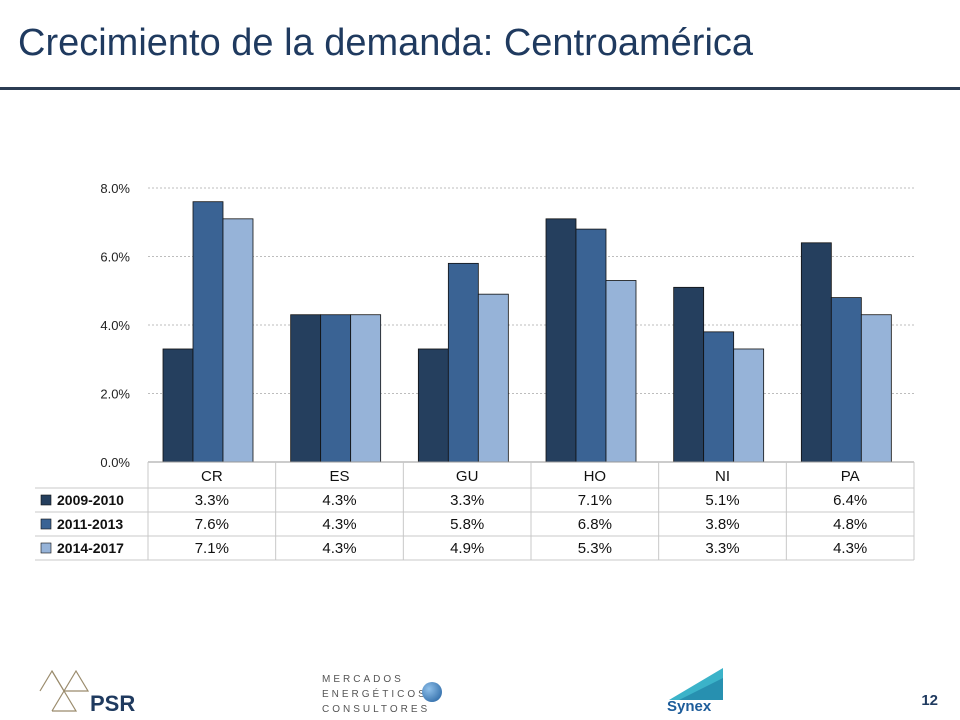 Image resolution: width=960 pixels, height=720 pixels. Describe the element at coordinates (212, 524) in the screenshot. I see `data-table-cell: 7.6%` at that location.